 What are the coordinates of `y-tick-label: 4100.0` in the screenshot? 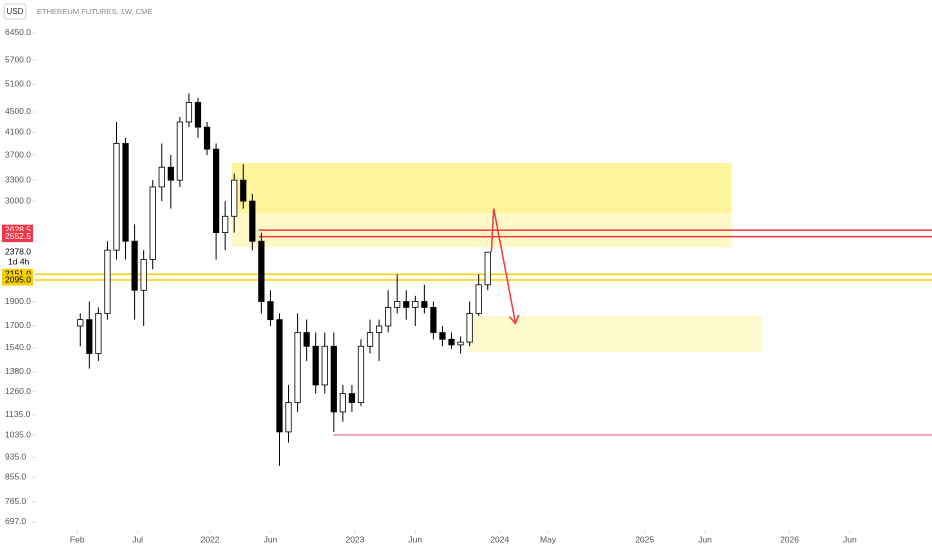 It's located at (18, 132).